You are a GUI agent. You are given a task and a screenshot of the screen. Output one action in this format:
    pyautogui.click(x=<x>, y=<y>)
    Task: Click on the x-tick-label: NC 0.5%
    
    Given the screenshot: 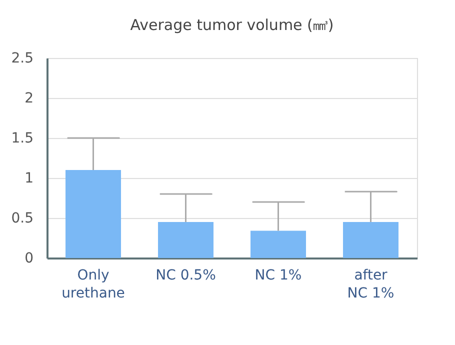 What is the action you would take?
    pyautogui.click(x=186, y=276)
    